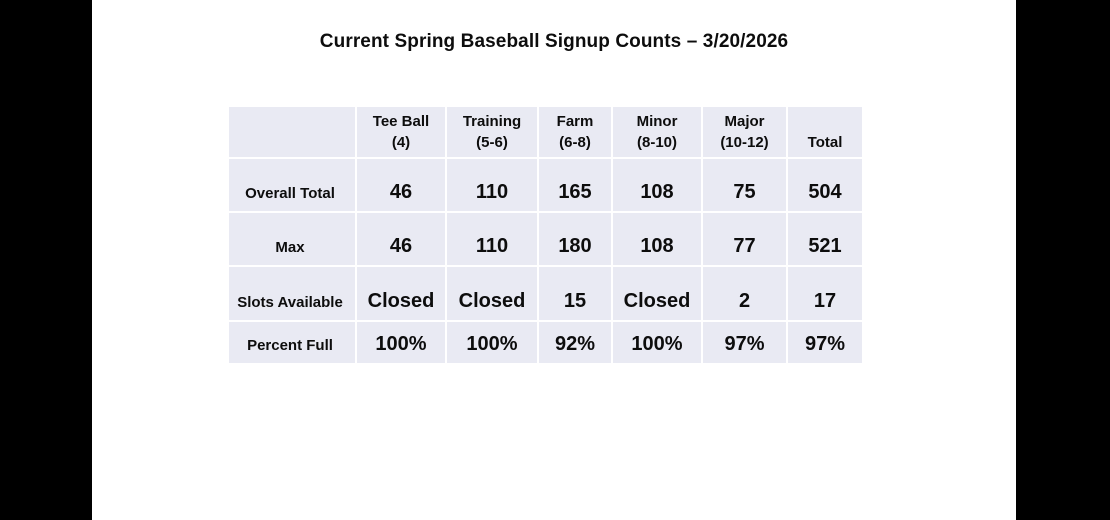 The width and height of the screenshot is (1110, 520). What do you see at coordinates (656, 142) in the screenshot?
I see `column-header-sublabel: (8-10)` at bounding box center [656, 142].